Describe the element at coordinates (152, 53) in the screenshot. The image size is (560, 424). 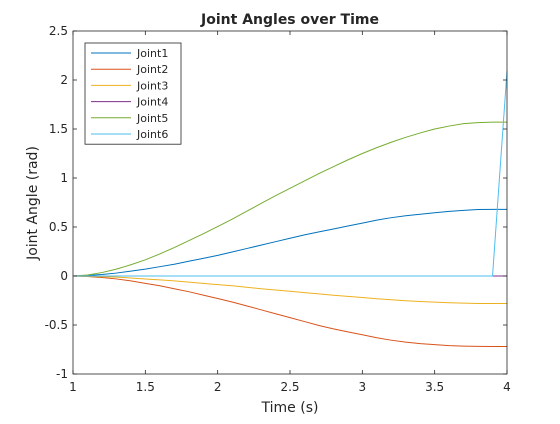
I see `legend-label-joint1: Joint1` at that location.